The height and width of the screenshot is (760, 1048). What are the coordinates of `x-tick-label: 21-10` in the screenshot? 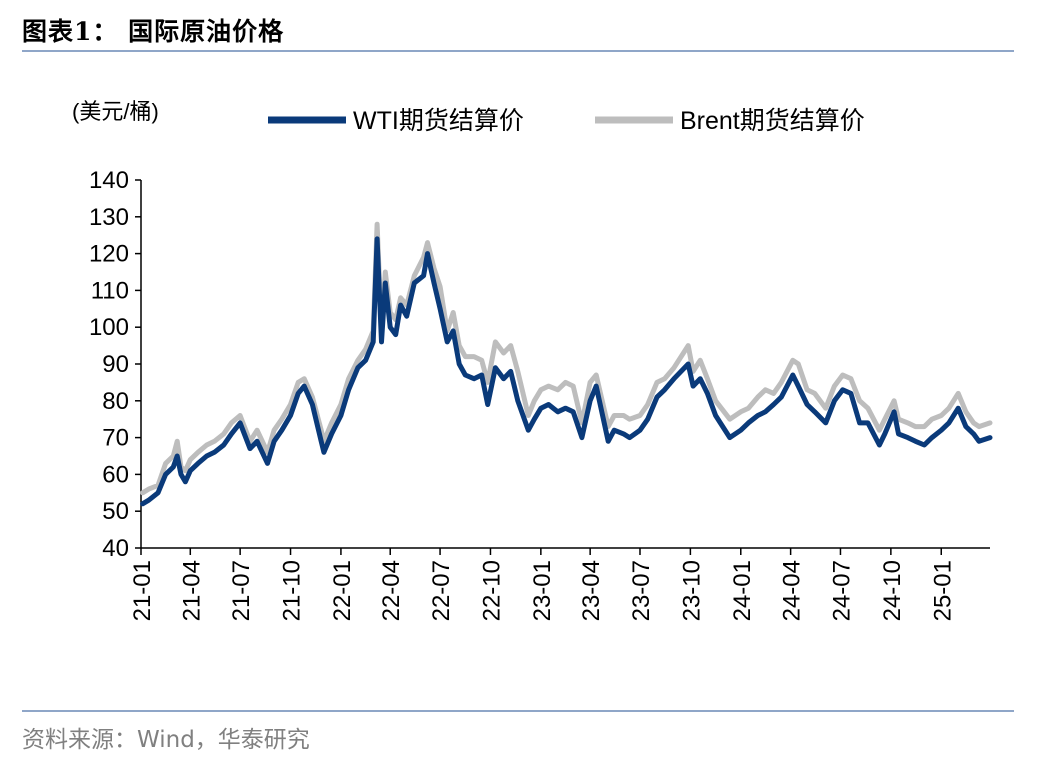 It's located at (292, 590).